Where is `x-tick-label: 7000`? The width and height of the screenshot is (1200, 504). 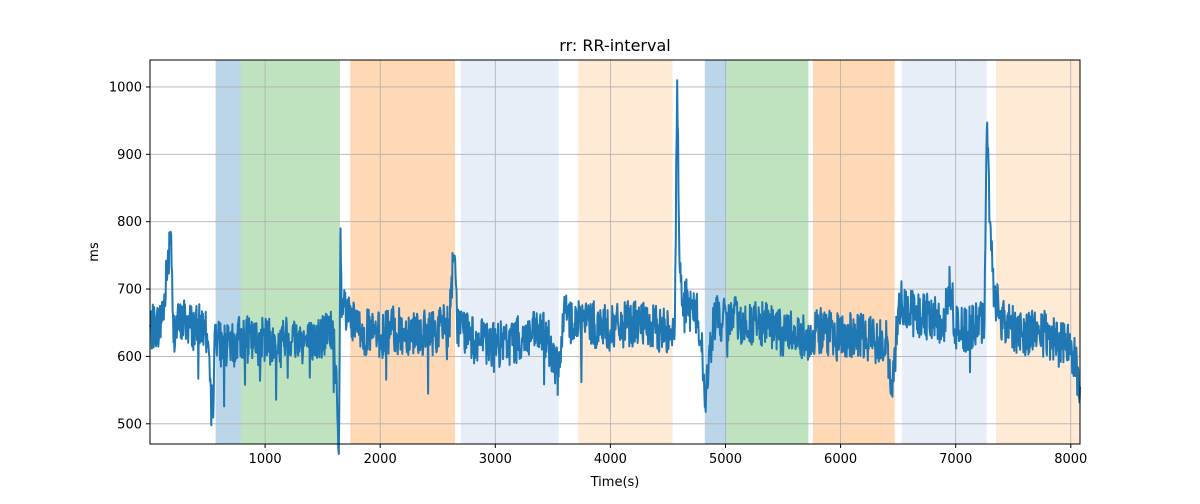
x-tick-label: 7000 is located at coordinates (955, 459).